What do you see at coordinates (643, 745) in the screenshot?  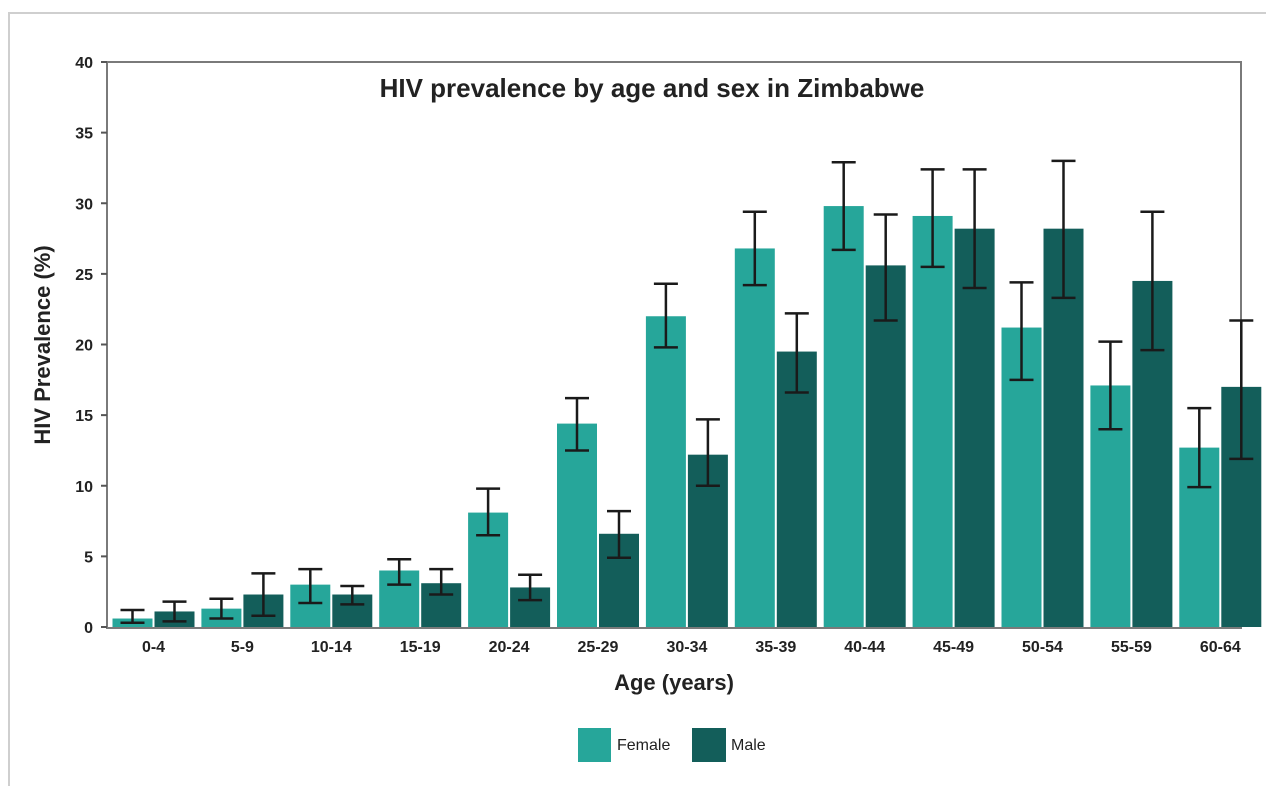 I see `legend-label-female: Female` at bounding box center [643, 745].